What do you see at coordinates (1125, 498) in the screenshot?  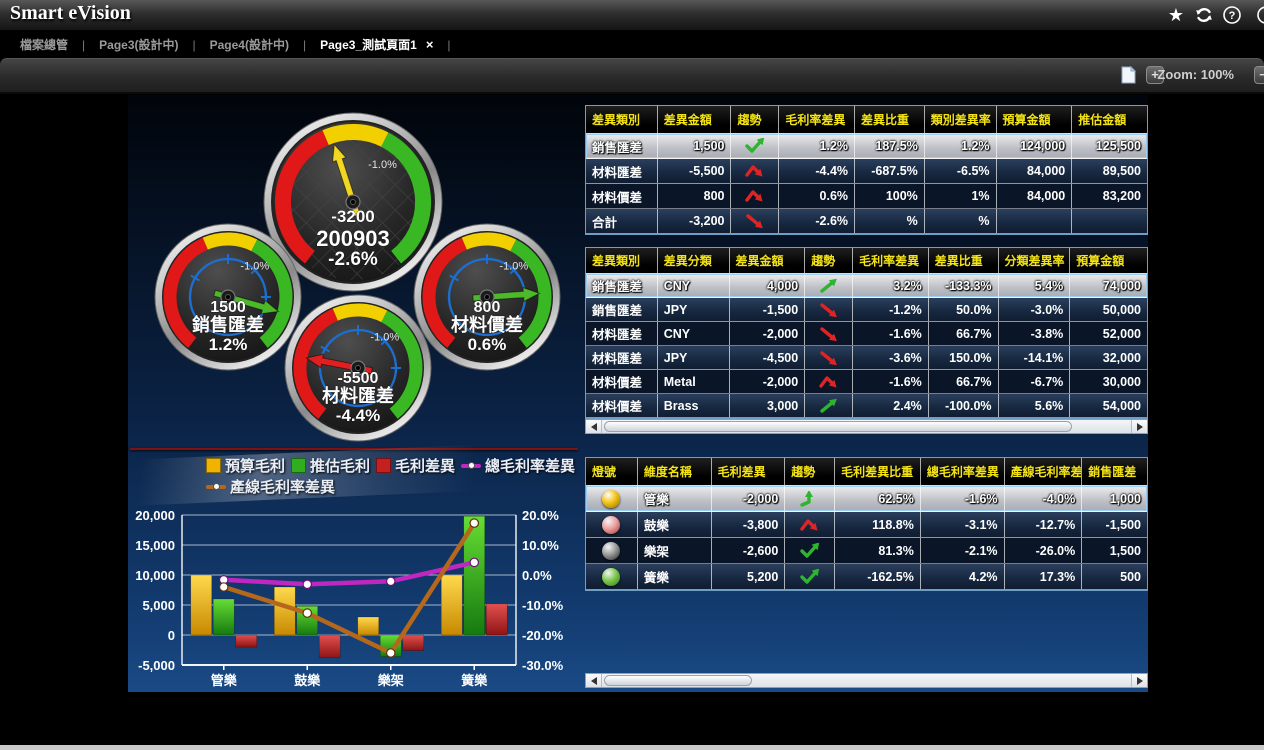 I see `table-cell: 1,000` at bounding box center [1125, 498].